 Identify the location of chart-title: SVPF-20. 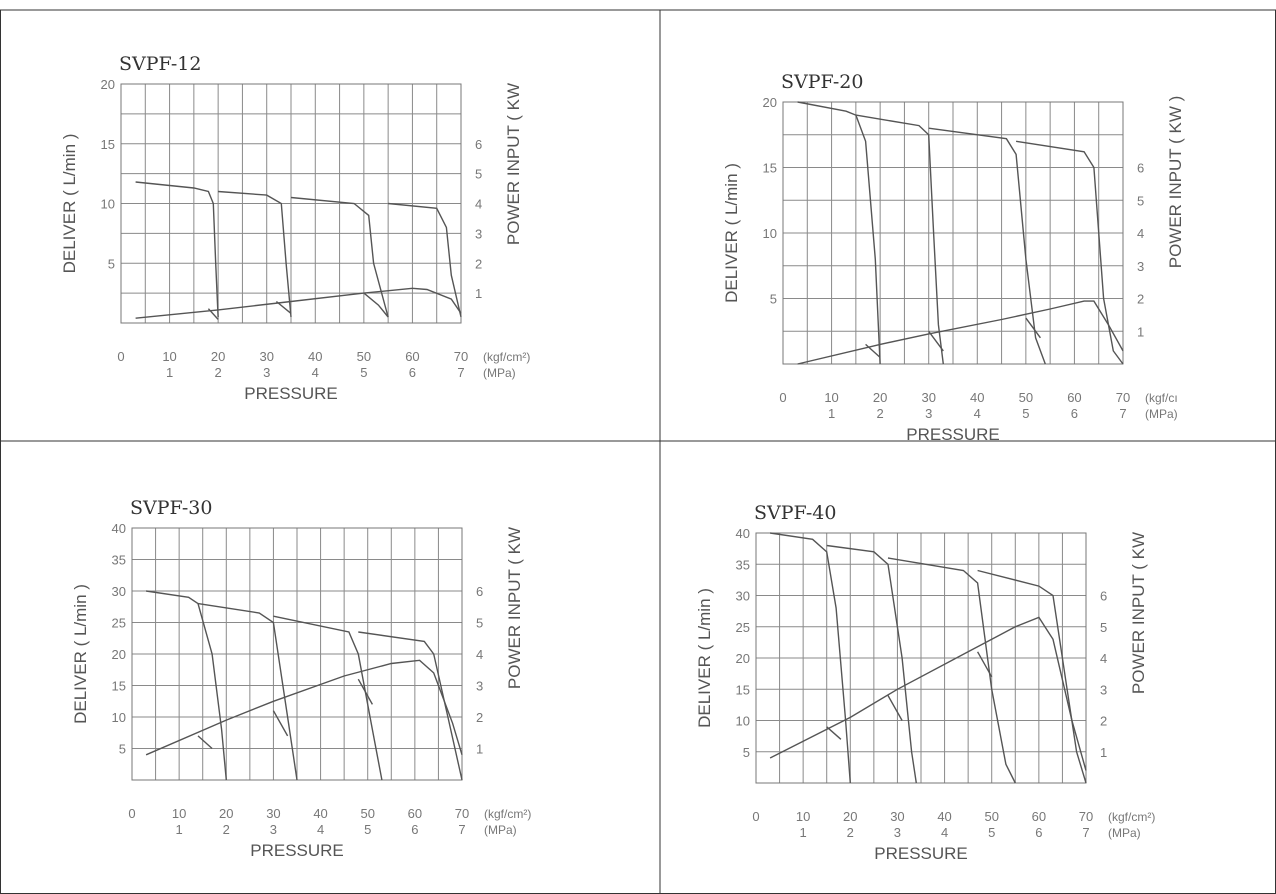
(822, 82).